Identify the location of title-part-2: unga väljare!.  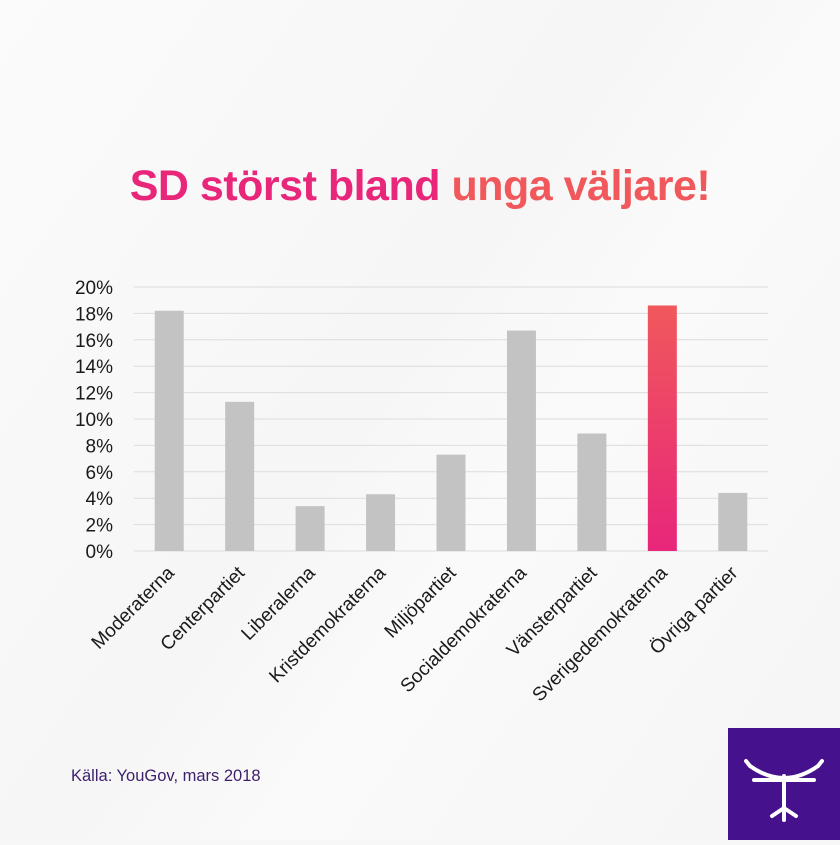
(581, 186).